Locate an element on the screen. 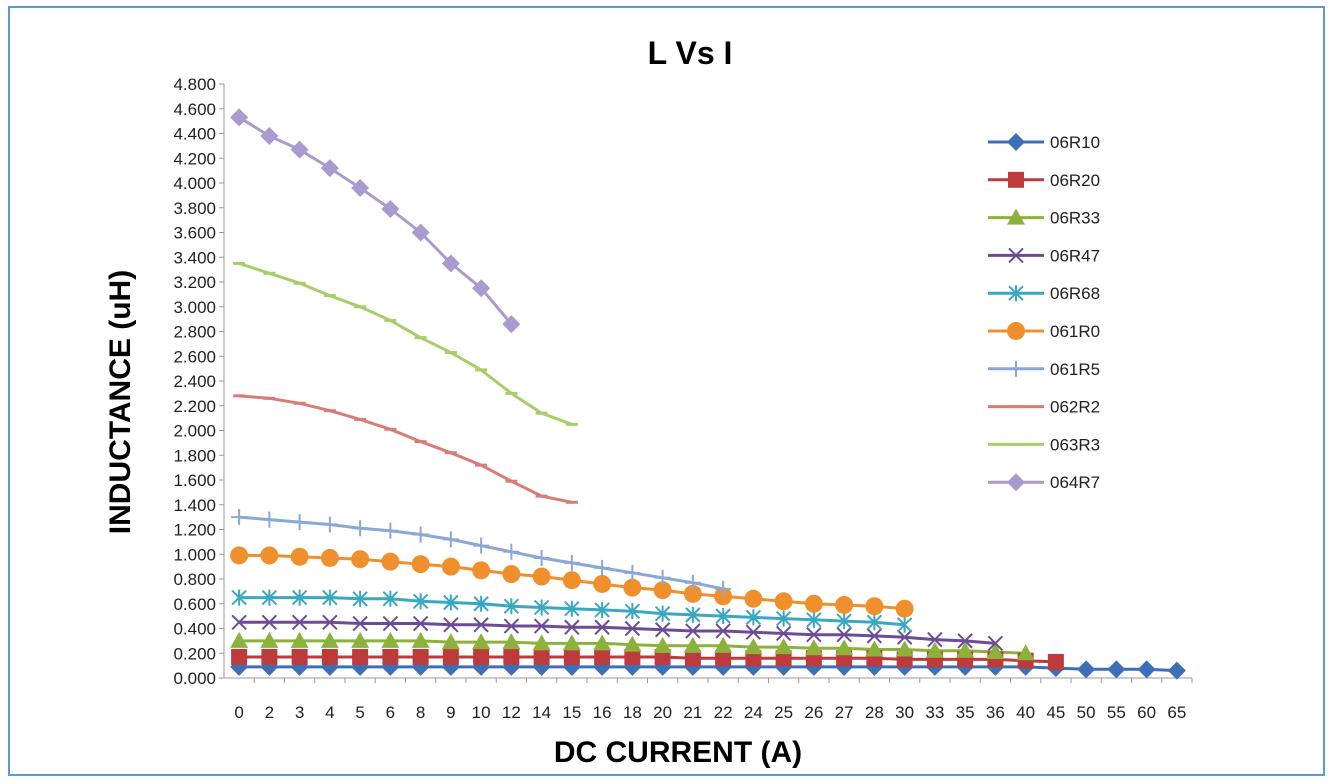 This screenshot has height=783, width=1337. y-tick-label: 2.200 is located at coordinates (194, 406).